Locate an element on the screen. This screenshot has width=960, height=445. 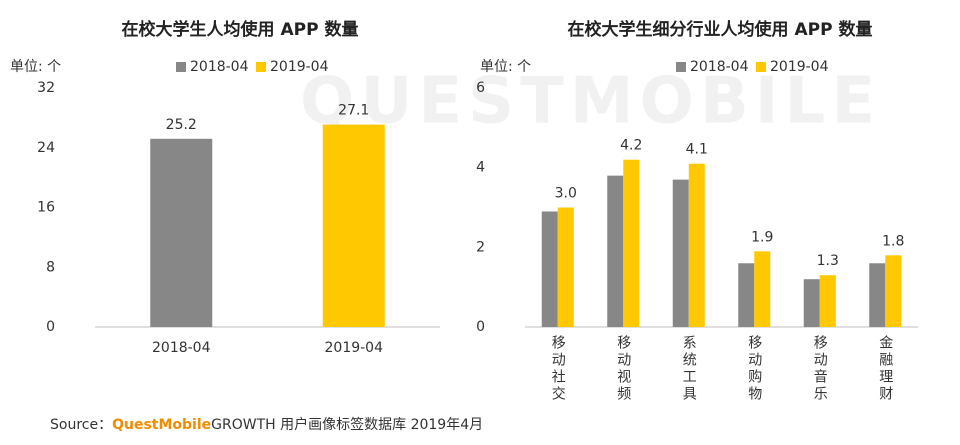
value-label: 4.2 is located at coordinates (631, 146).